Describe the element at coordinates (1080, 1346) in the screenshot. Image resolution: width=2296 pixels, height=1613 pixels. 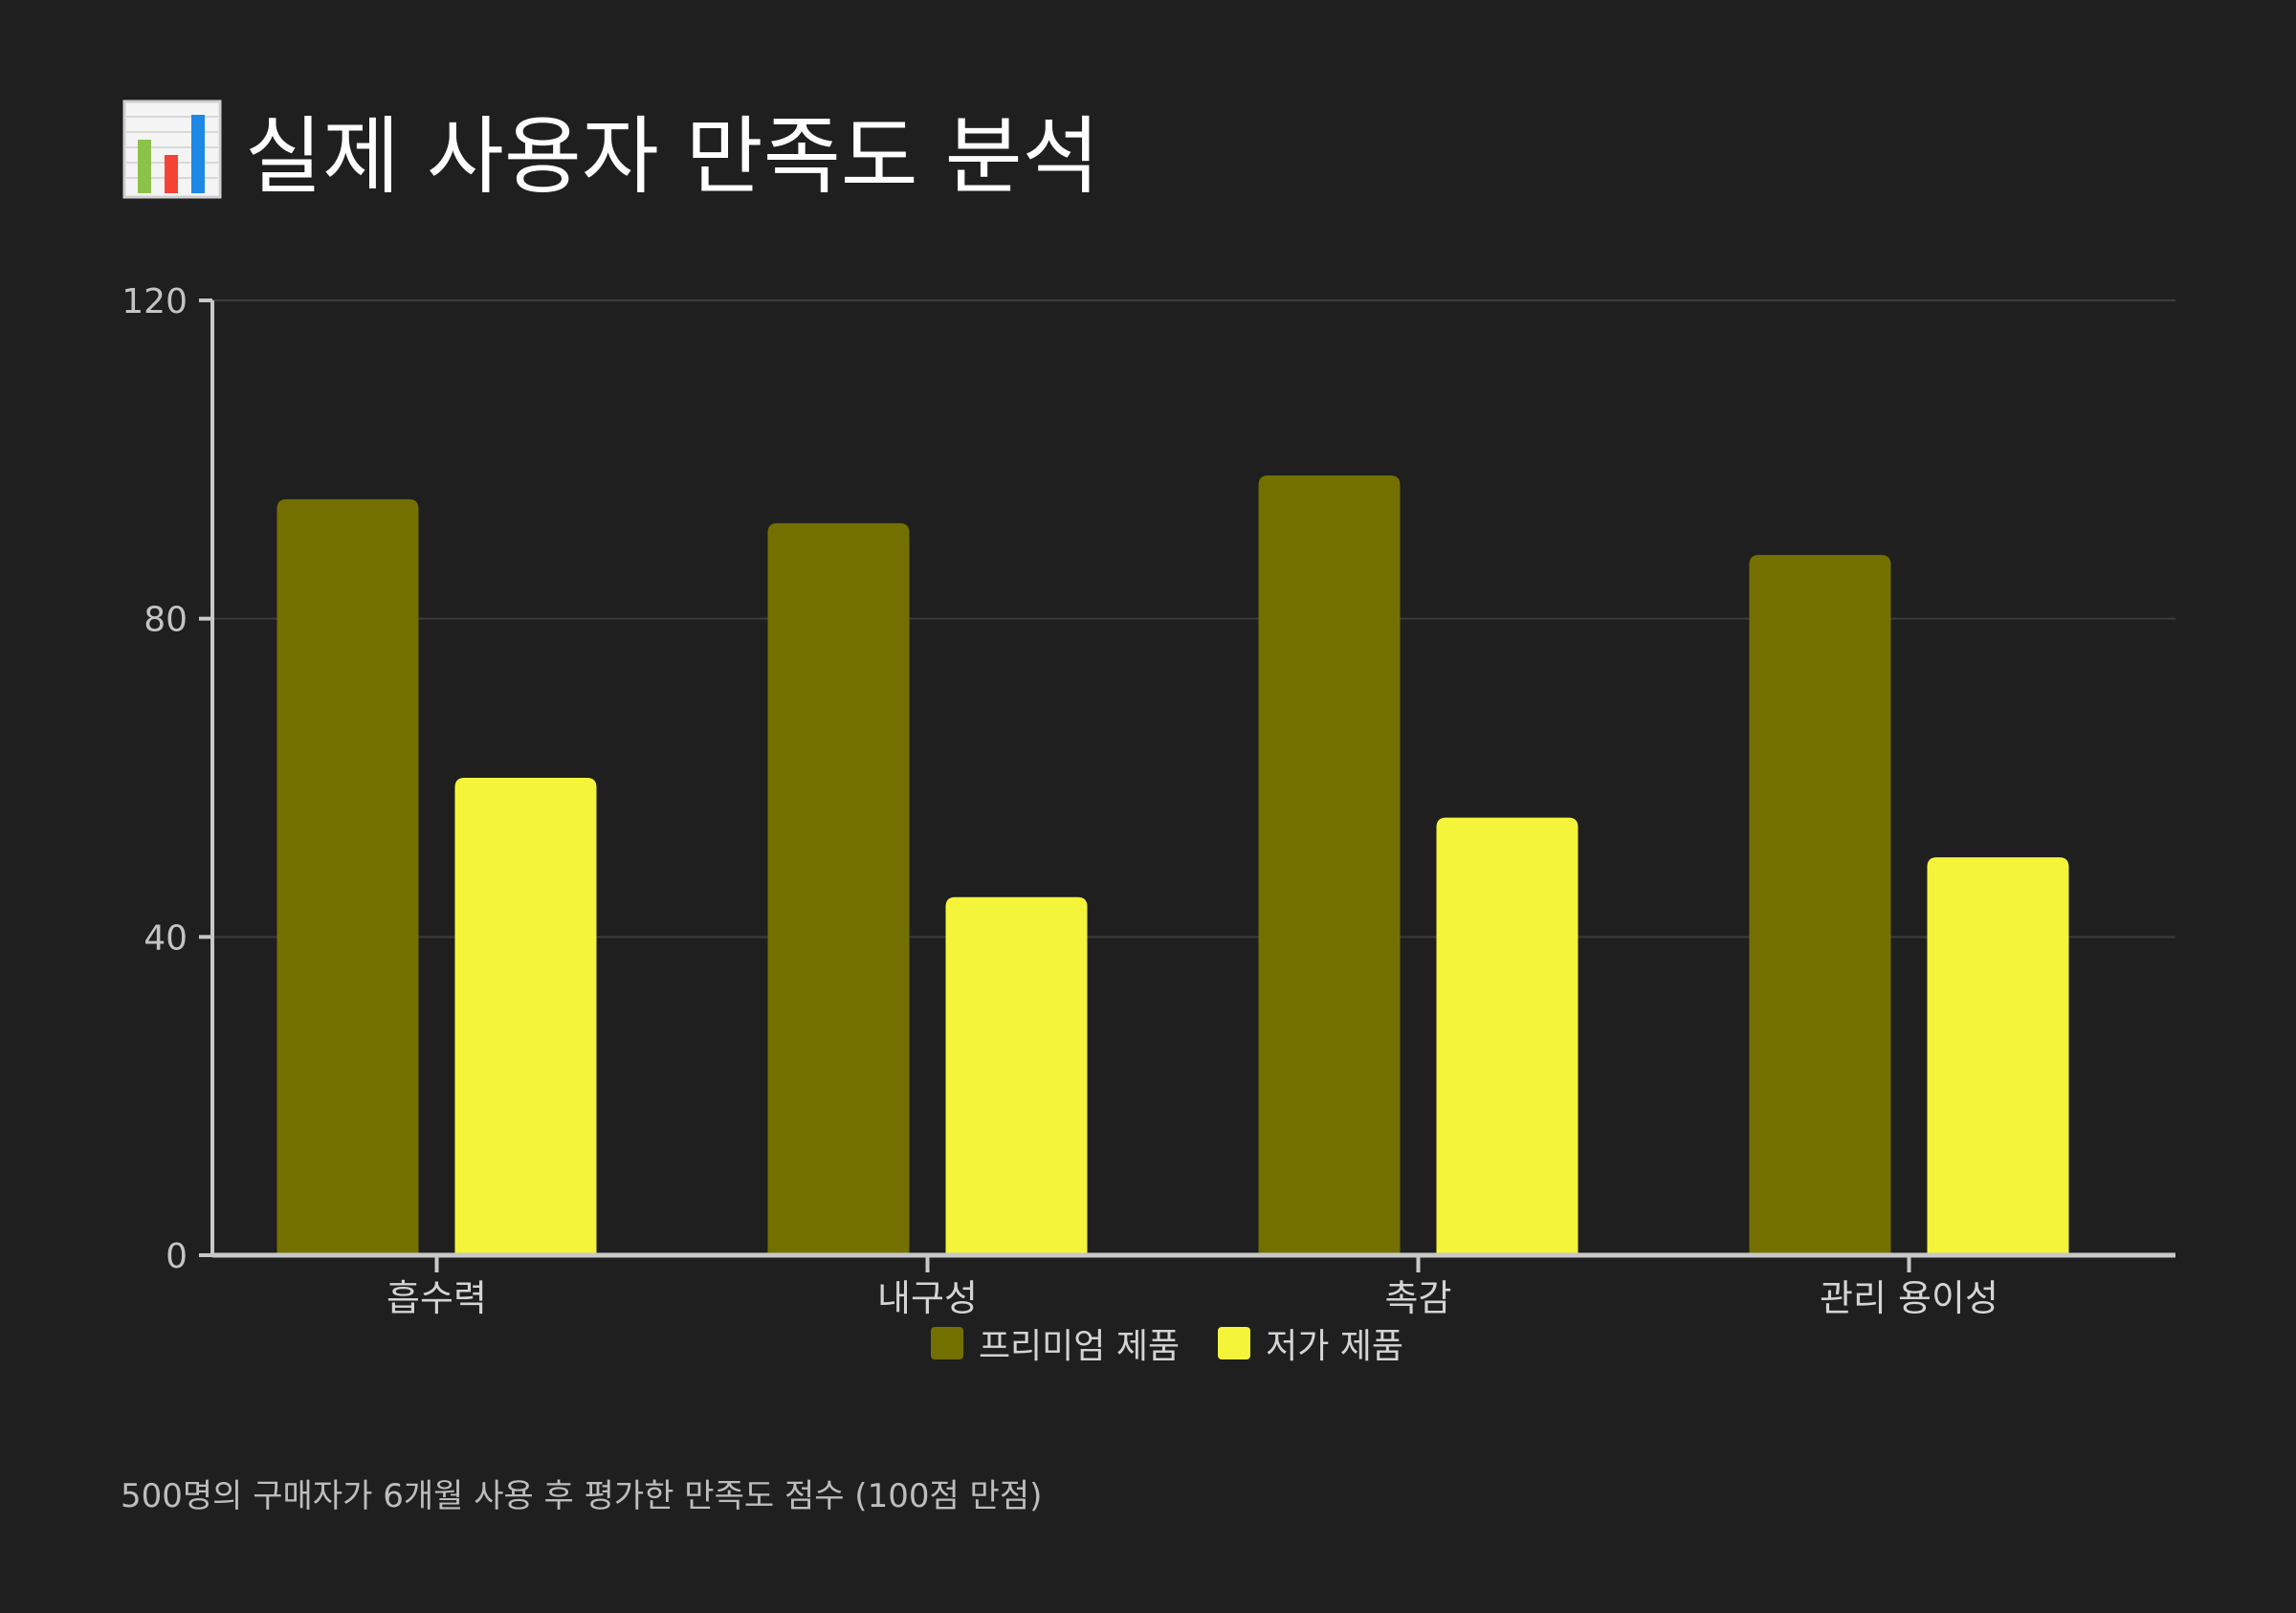
I see `legend-label: 프리미엄 제품` at that location.